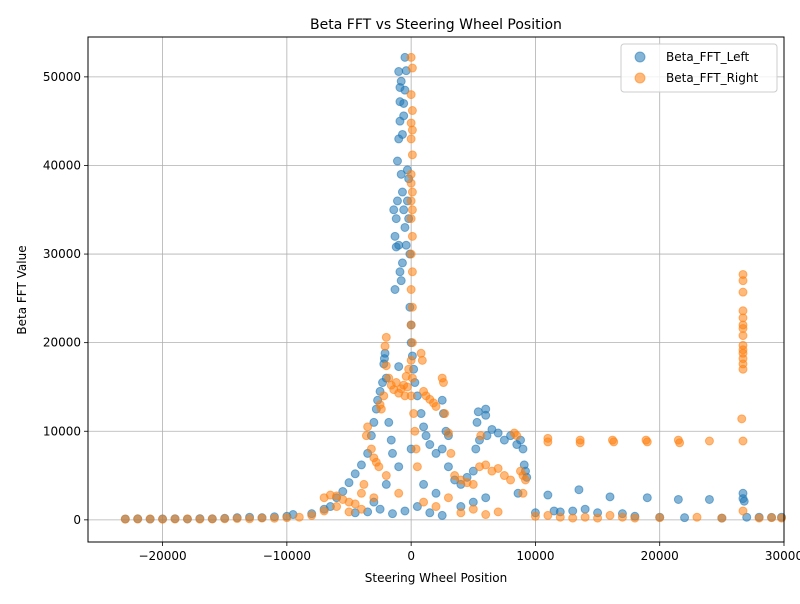 The image size is (800, 604). I want to click on legend-box, so click(699, 68).